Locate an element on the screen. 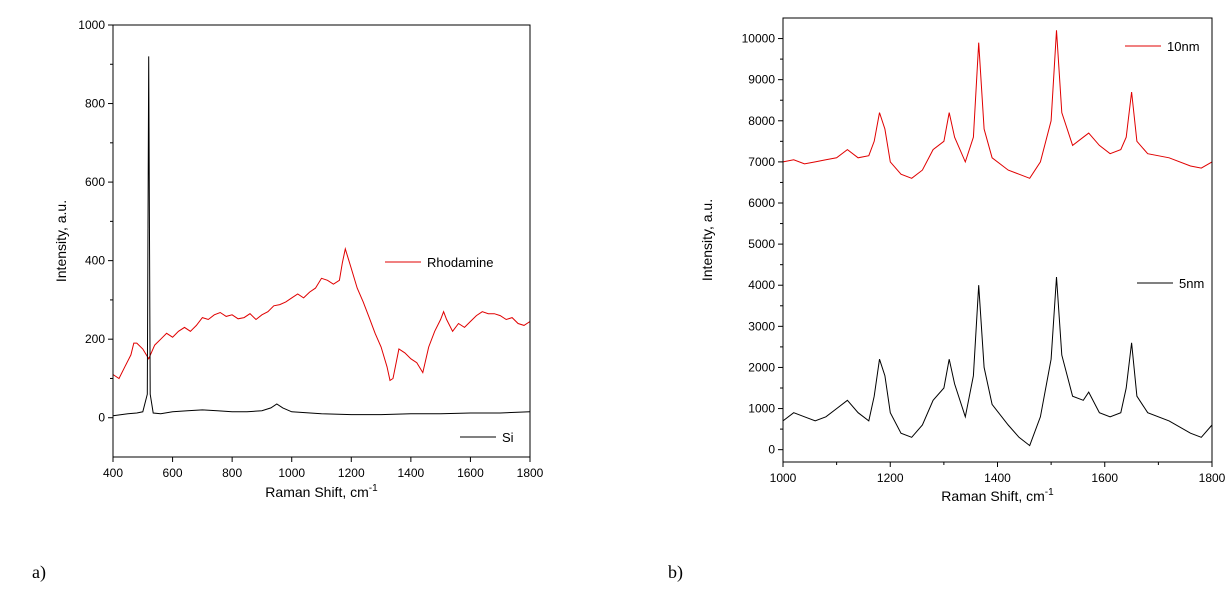  panel-b-x-axis-title-main: Raman Shift, cm is located at coordinates (992, 496).